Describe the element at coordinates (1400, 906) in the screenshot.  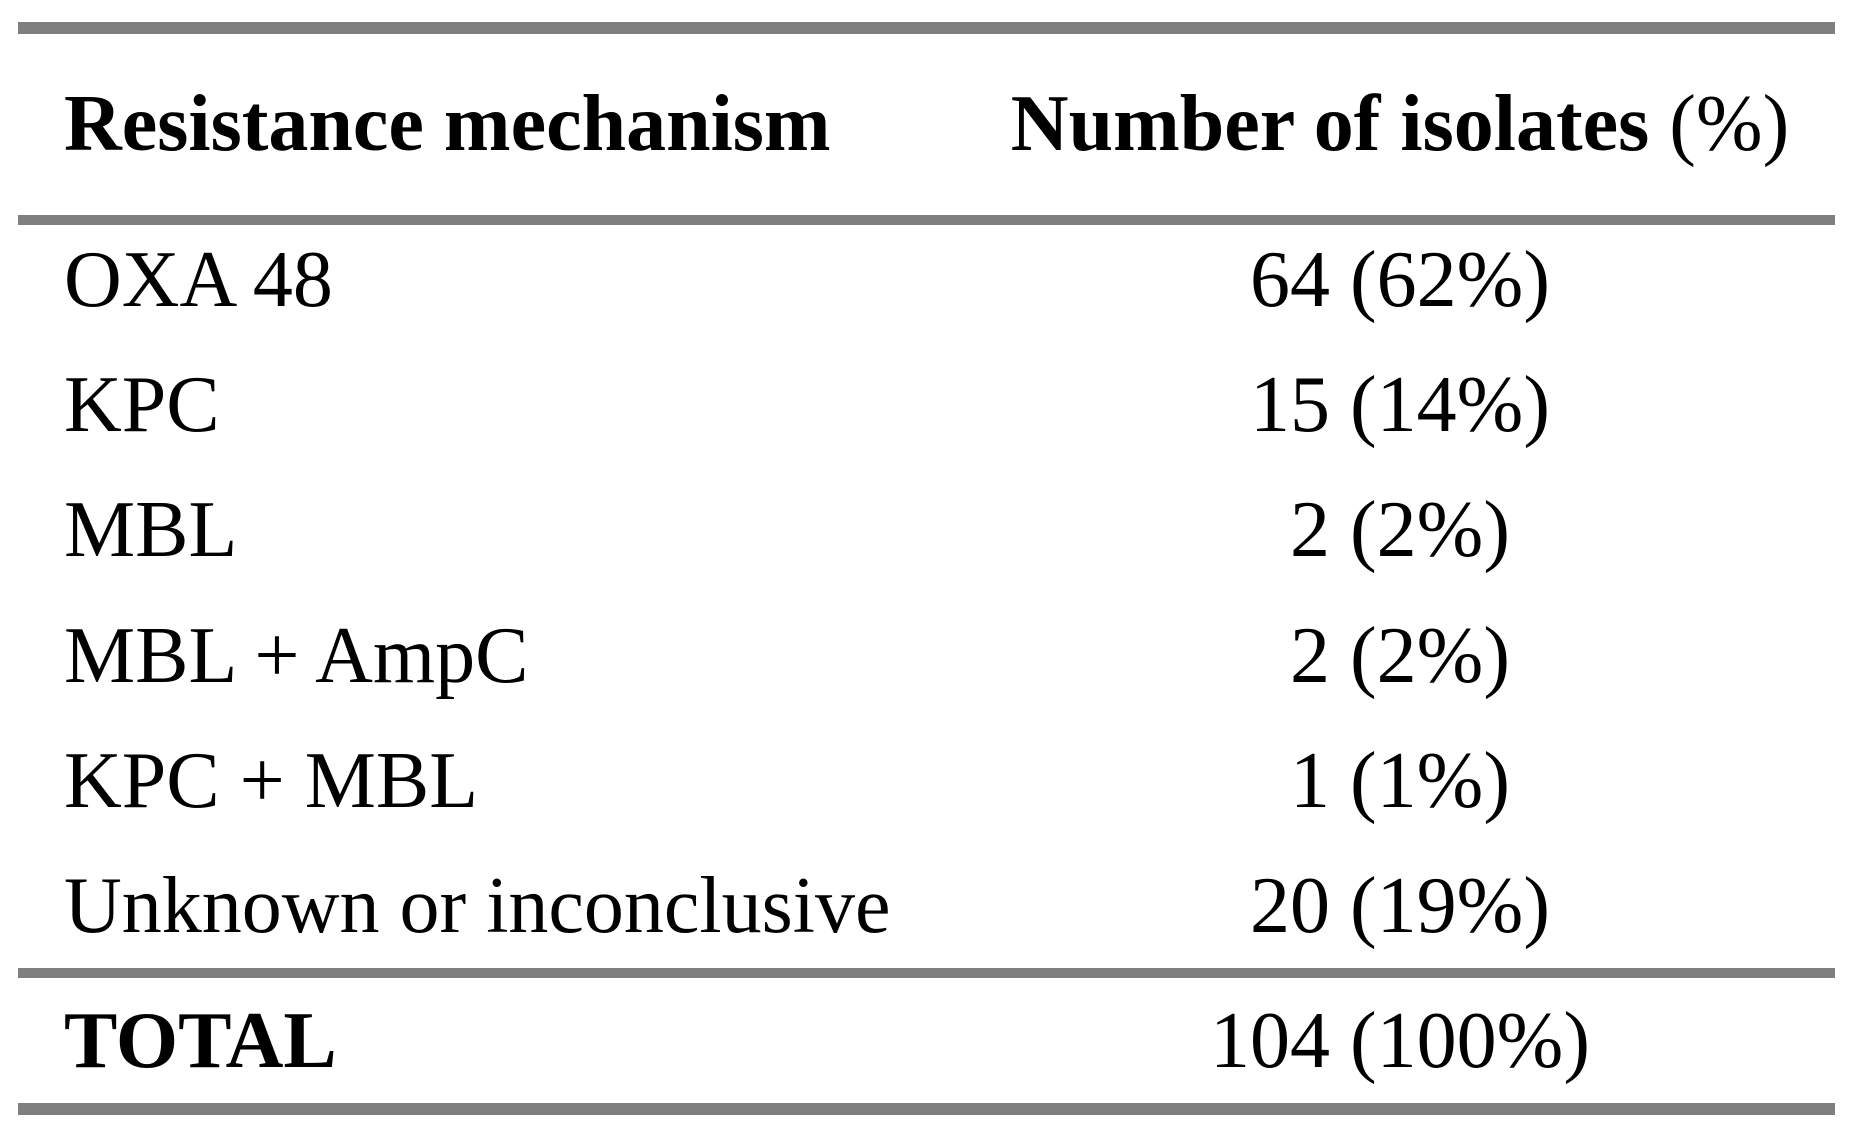
I see `isolates-cell: 20 (19%)` at that location.